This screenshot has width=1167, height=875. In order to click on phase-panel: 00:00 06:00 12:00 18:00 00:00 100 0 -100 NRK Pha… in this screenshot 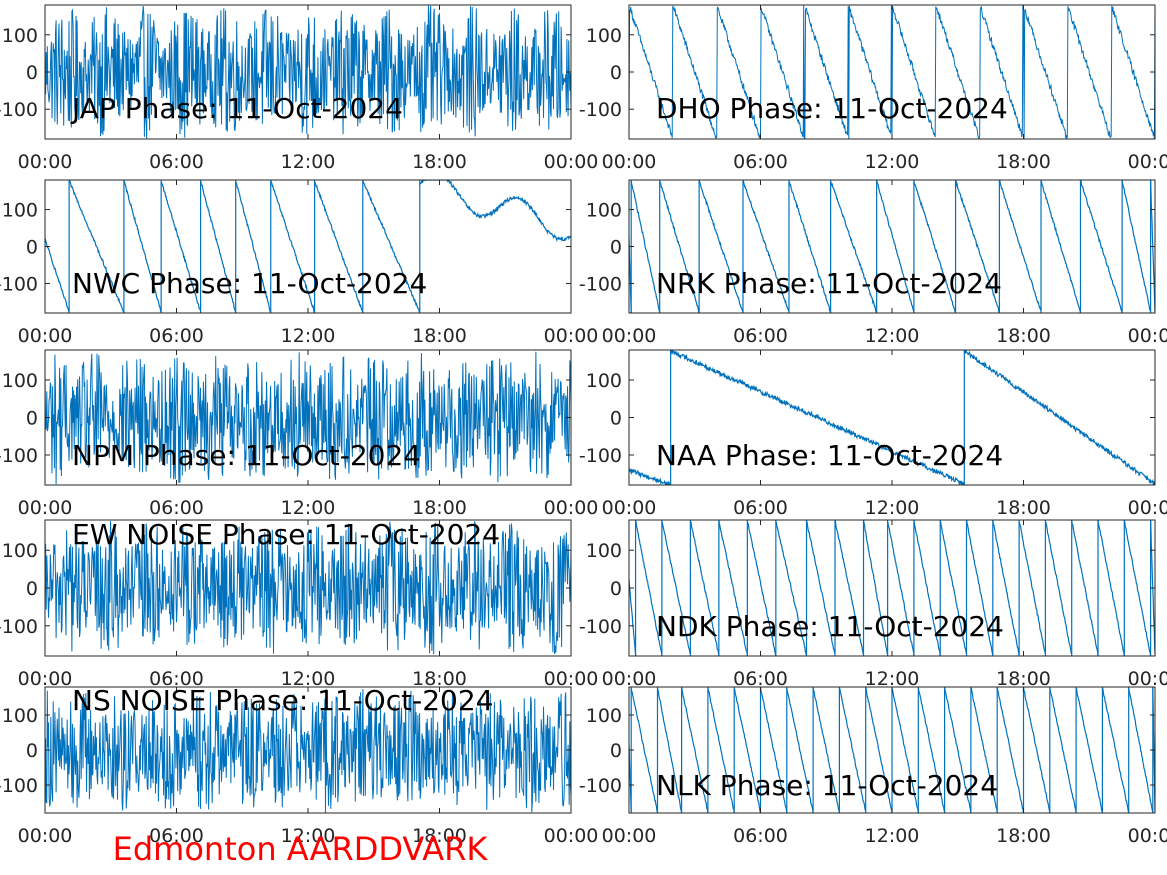, I will do `click(873, 263)`.